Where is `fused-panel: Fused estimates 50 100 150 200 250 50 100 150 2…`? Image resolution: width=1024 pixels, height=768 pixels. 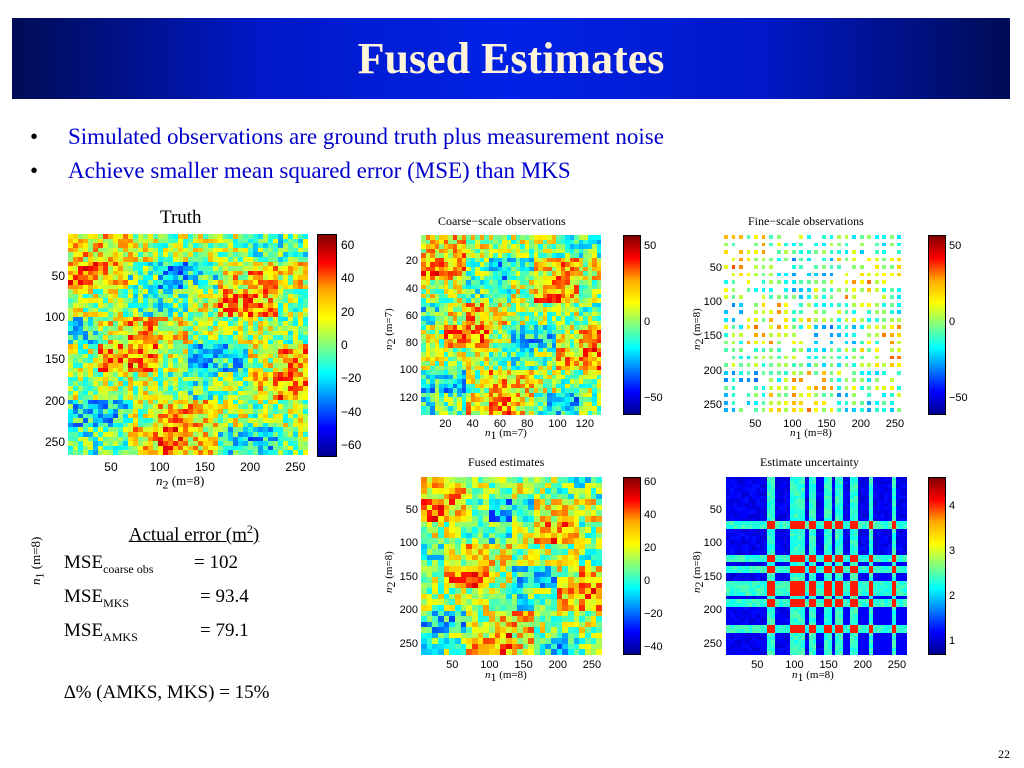 fused-panel: Fused estimates 50 100 150 200 250 50 100 150 2… is located at coordinates (535, 575).